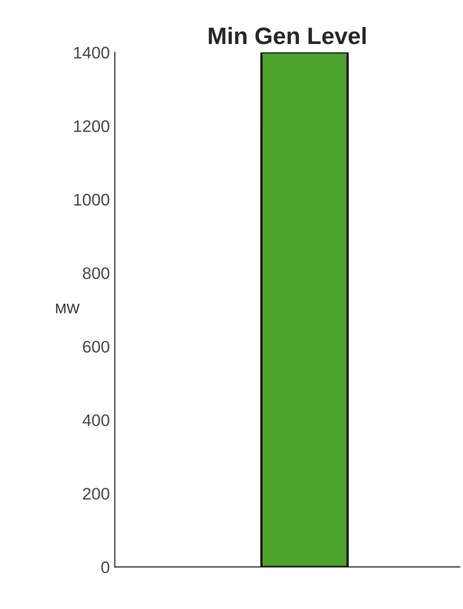 Image resolution: width=463 pixels, height=609 pixels. I want to click on y-tick-label: 400, so click(96, 420).